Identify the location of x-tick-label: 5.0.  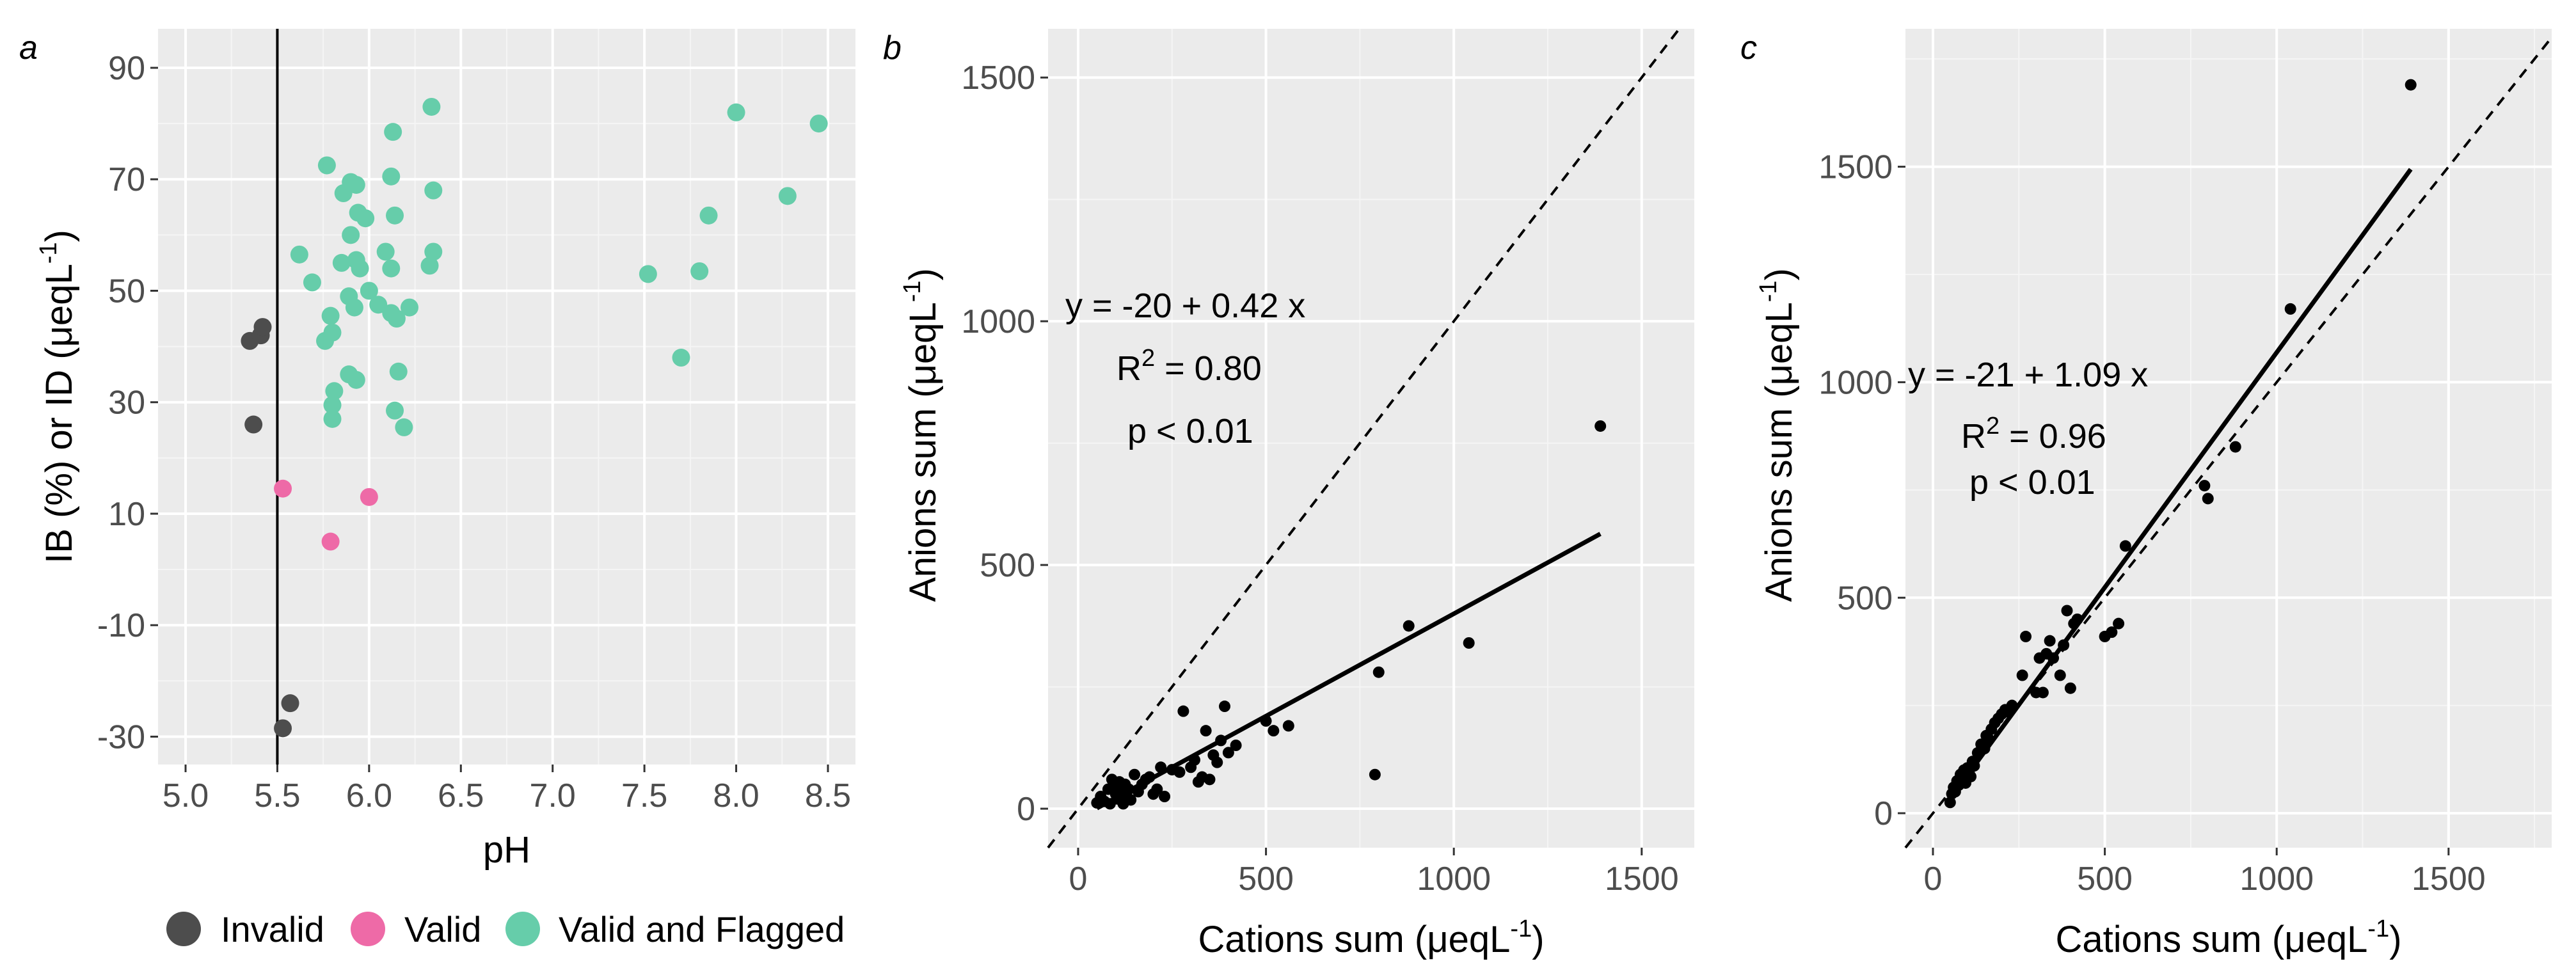
(186, 795).